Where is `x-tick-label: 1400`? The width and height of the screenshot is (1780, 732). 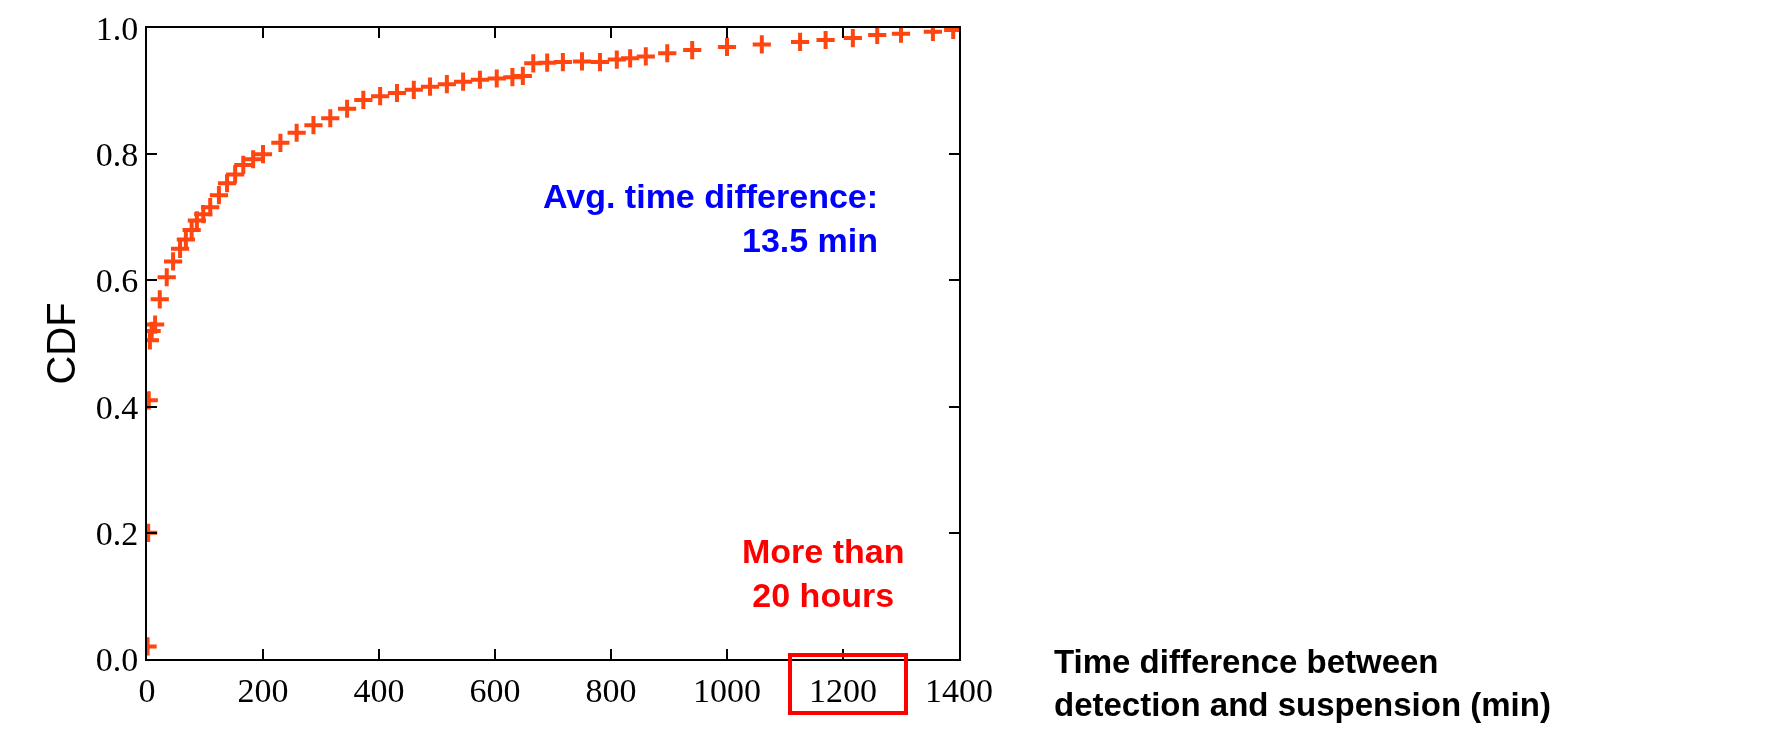
x-tick-label: 1400 is located at coordinates (959, 690).